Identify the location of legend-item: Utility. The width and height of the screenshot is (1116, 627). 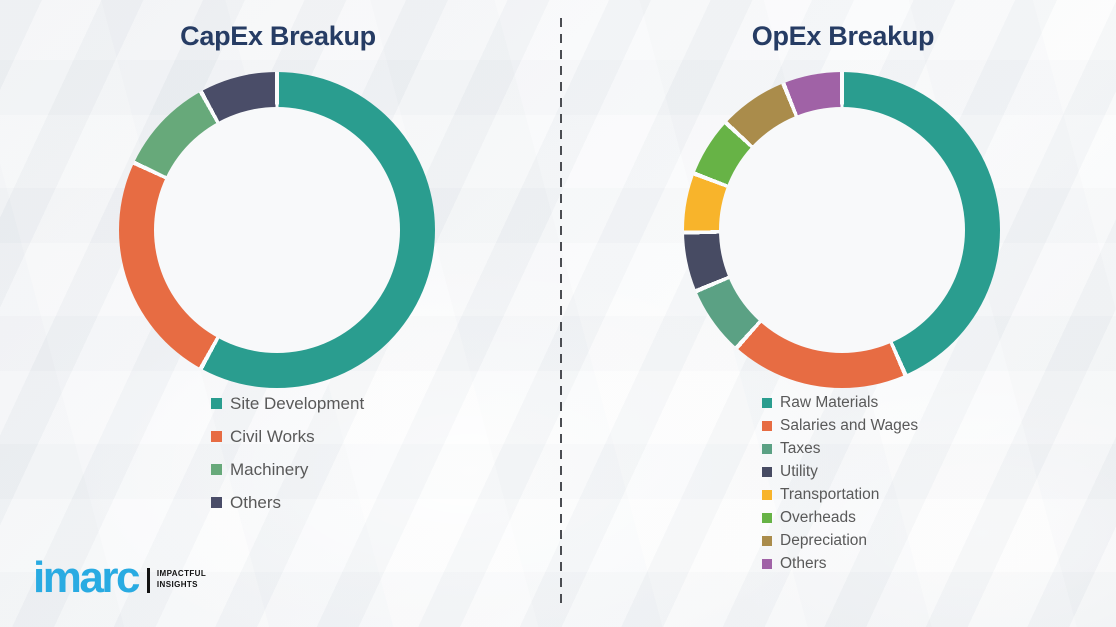
(840, 471).